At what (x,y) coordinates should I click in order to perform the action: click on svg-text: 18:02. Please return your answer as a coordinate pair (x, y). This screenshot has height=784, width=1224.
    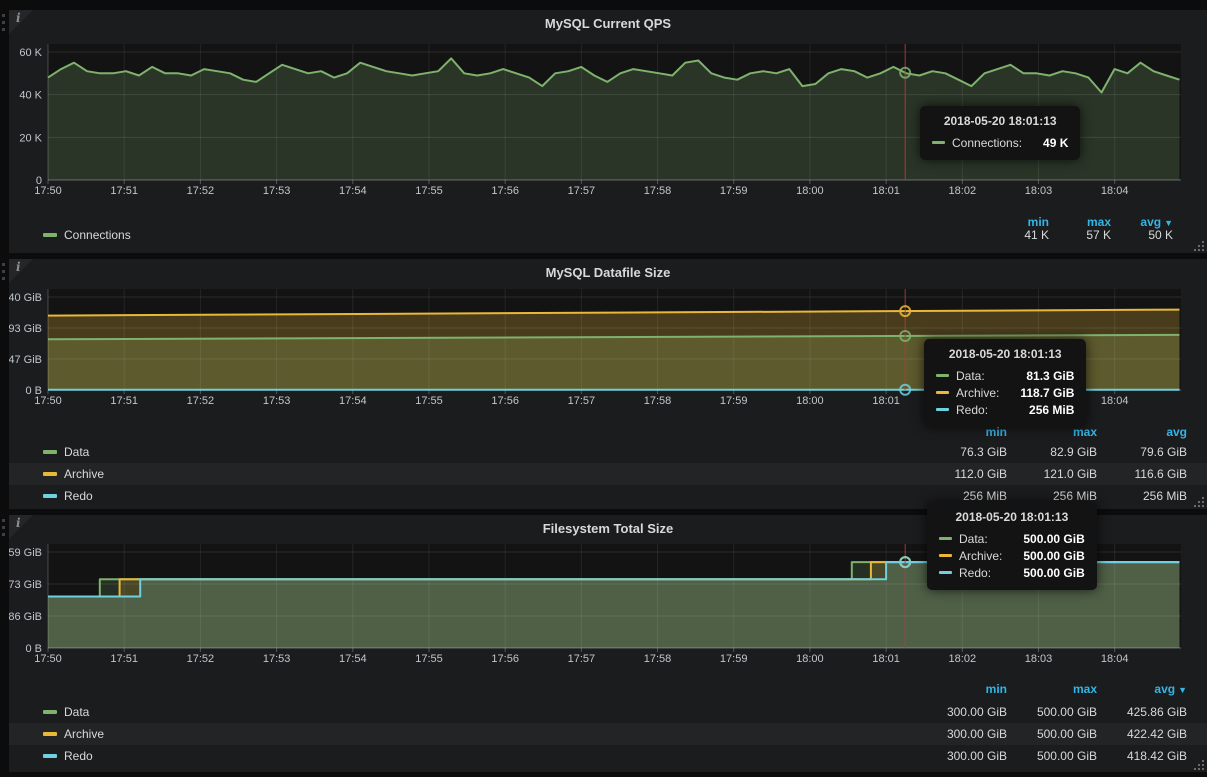
    Looking at the image, I should click on (963, 659).